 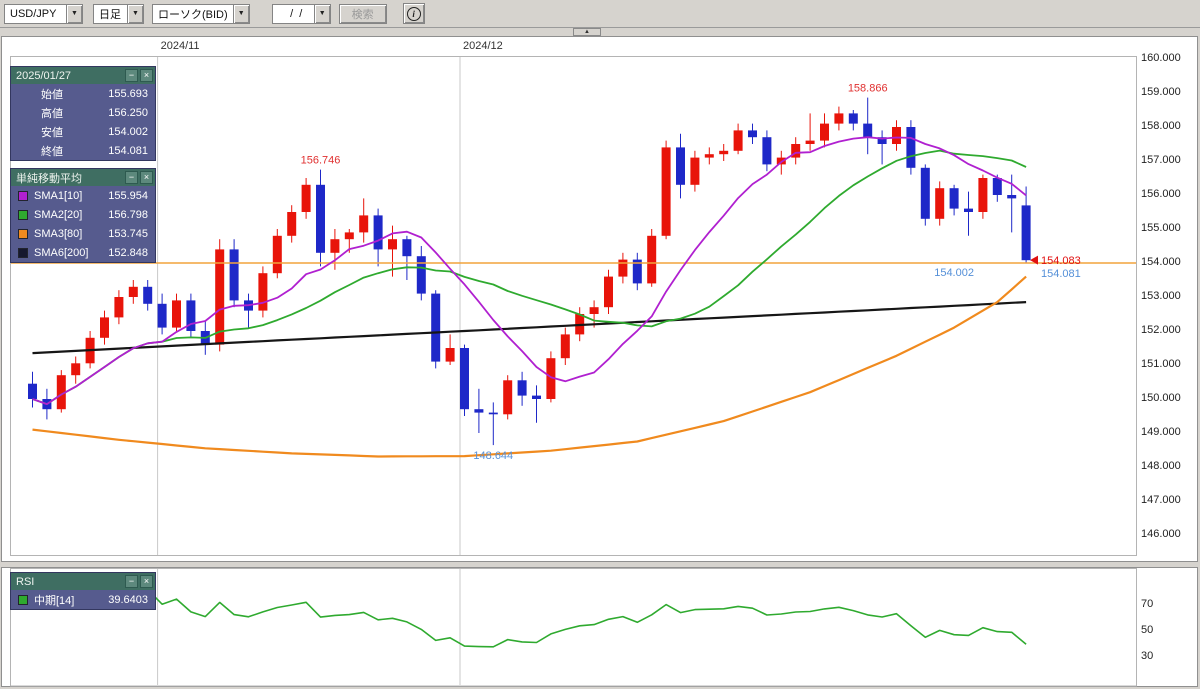 What do you see at coordinates (83, 150) in the screenshot?
I see `ohlc-row-close: 終値 154.081` at bounding box center [83, 150].